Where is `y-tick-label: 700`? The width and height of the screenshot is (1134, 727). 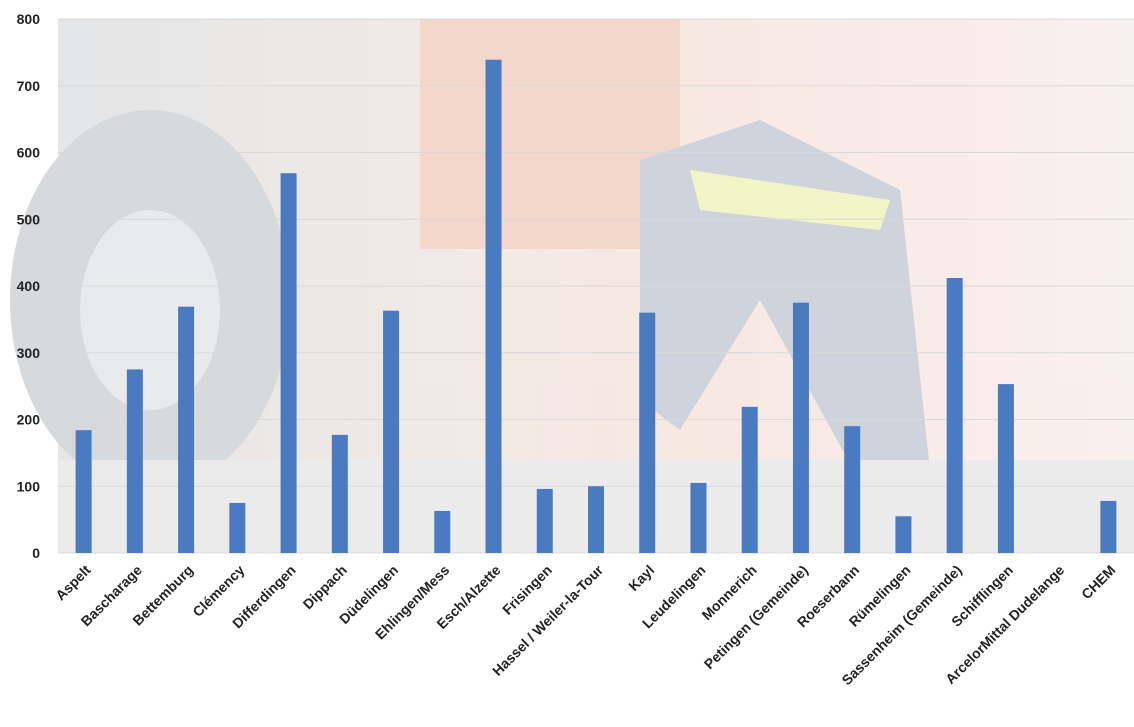 y-tick-label: 700 is located at coordinates (29, 86).